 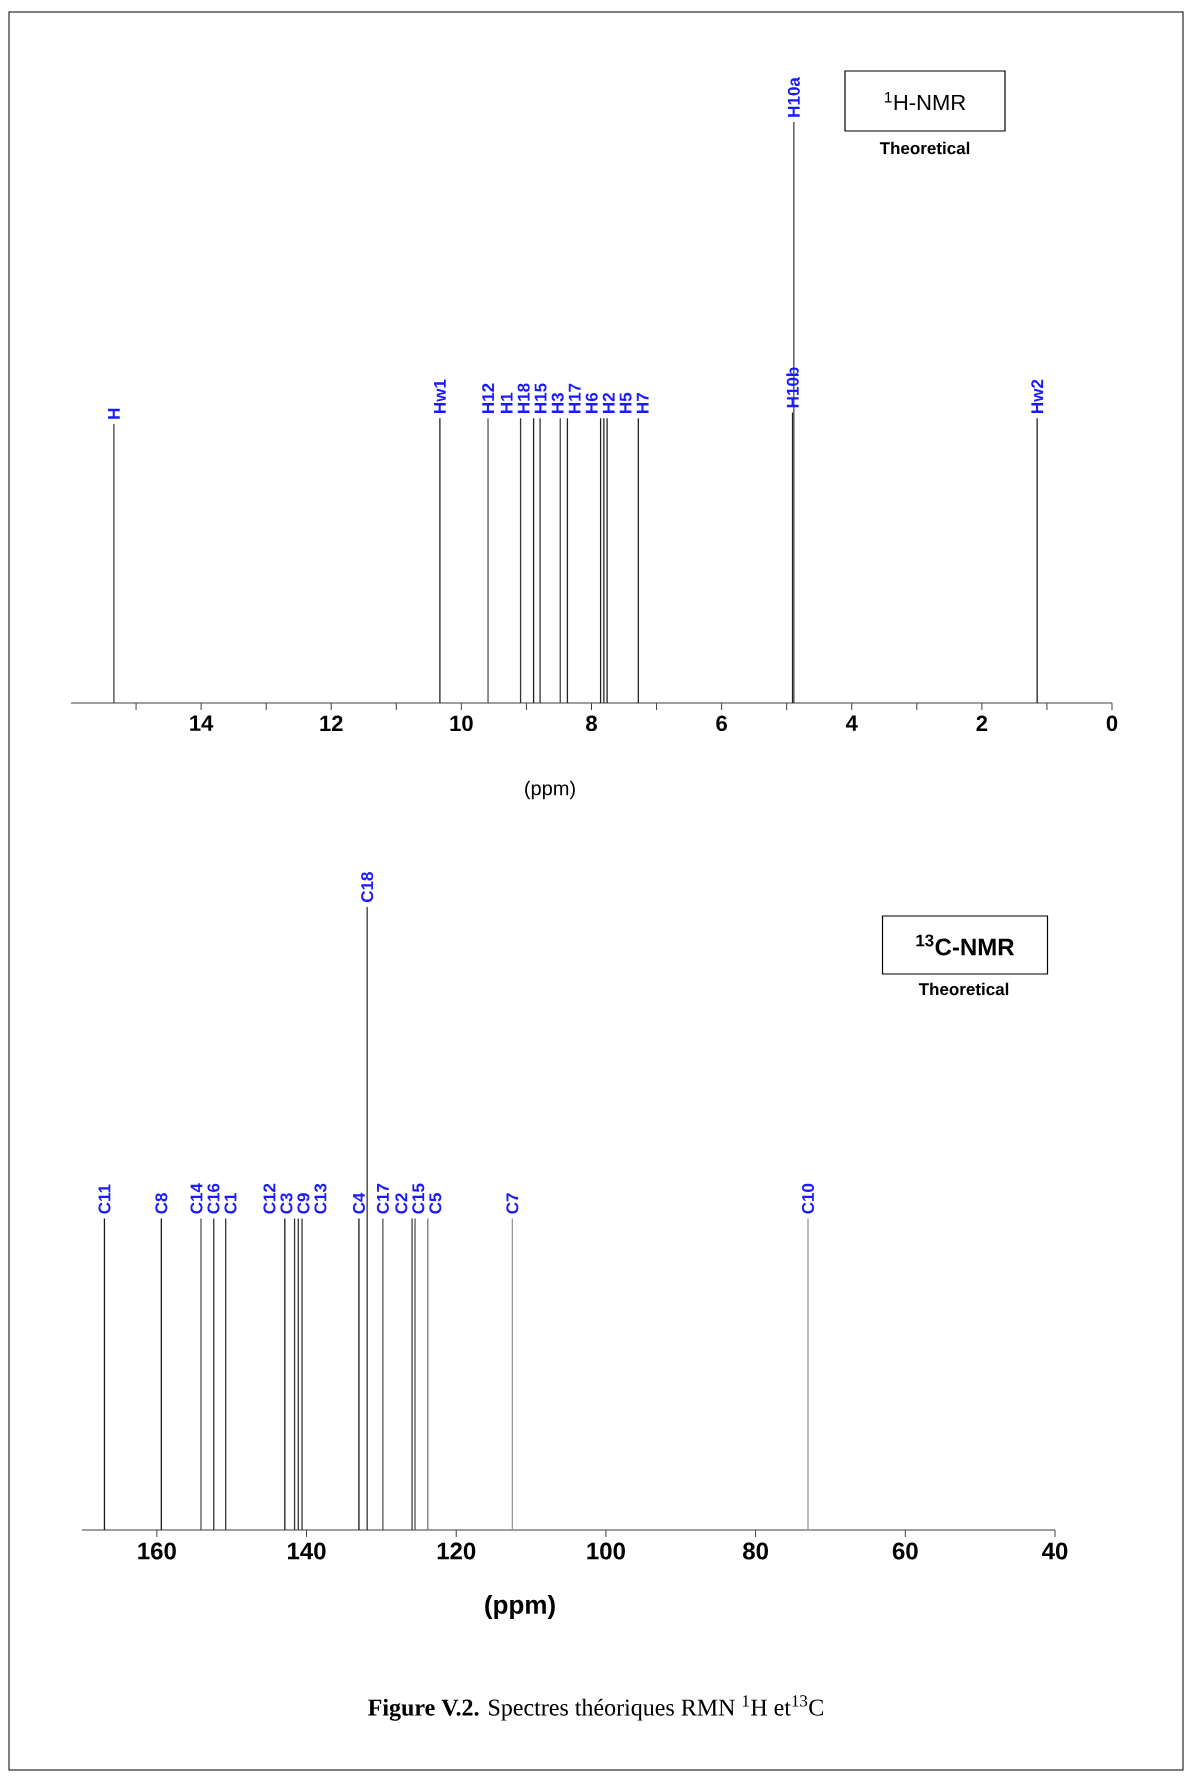 What do you see at coordinates (401, 1203) in the screenshot?
I see `annotation: C2` at bounding box center [401, 1203].